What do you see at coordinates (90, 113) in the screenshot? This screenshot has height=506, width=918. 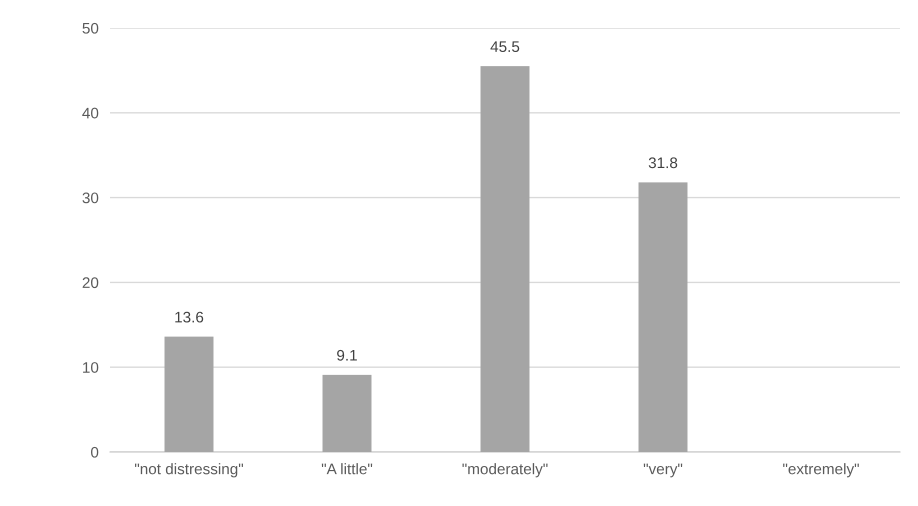 I see `y-tick-label: 40` at bounding box center [90, 113].